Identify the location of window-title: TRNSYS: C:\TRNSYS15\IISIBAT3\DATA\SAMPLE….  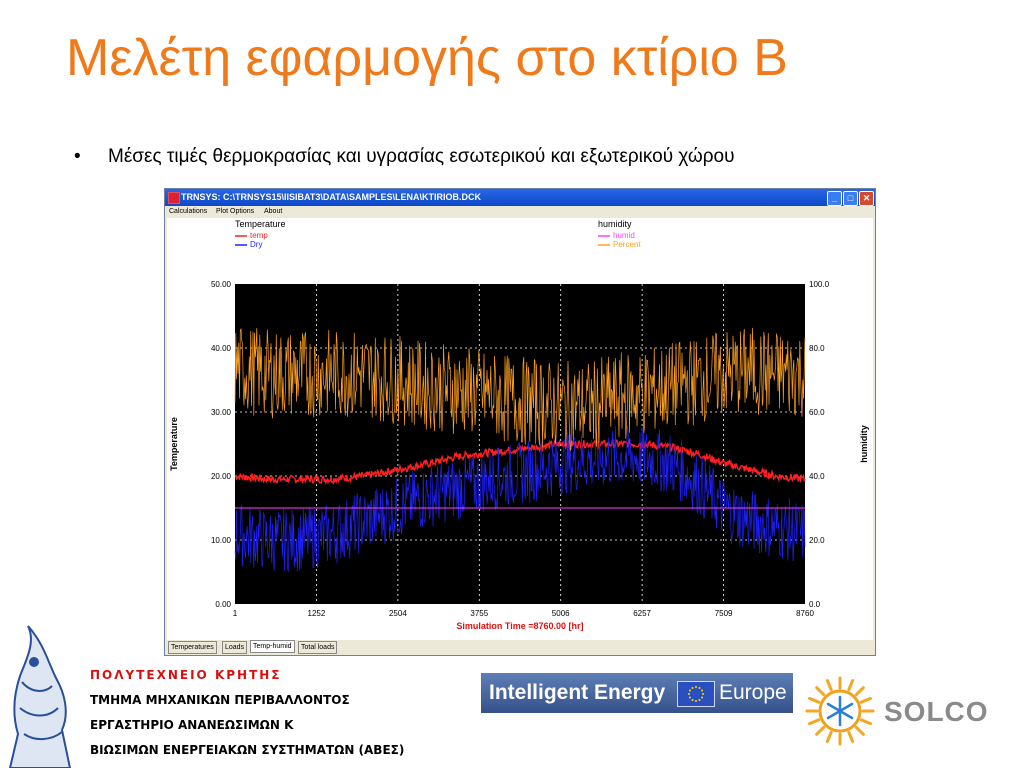
(331, 197).